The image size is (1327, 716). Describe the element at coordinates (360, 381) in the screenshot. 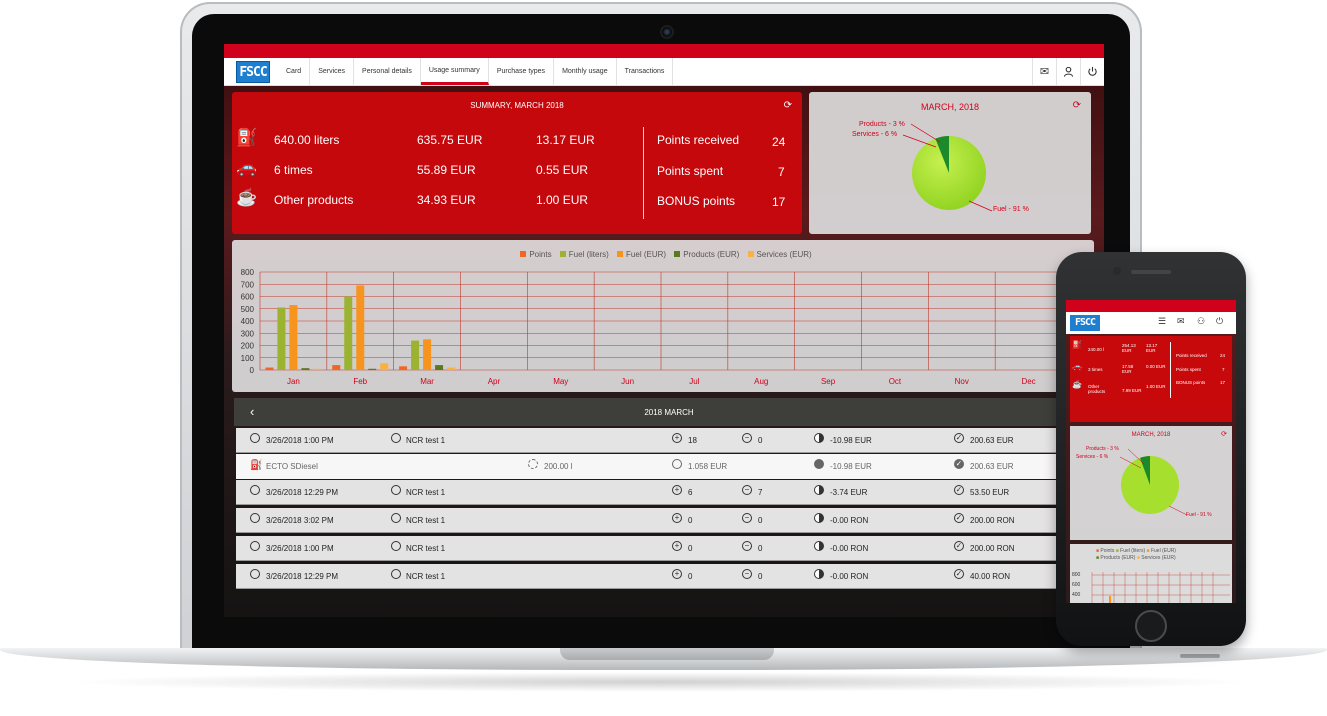

I see `x-tick-label: Feb` at that location.